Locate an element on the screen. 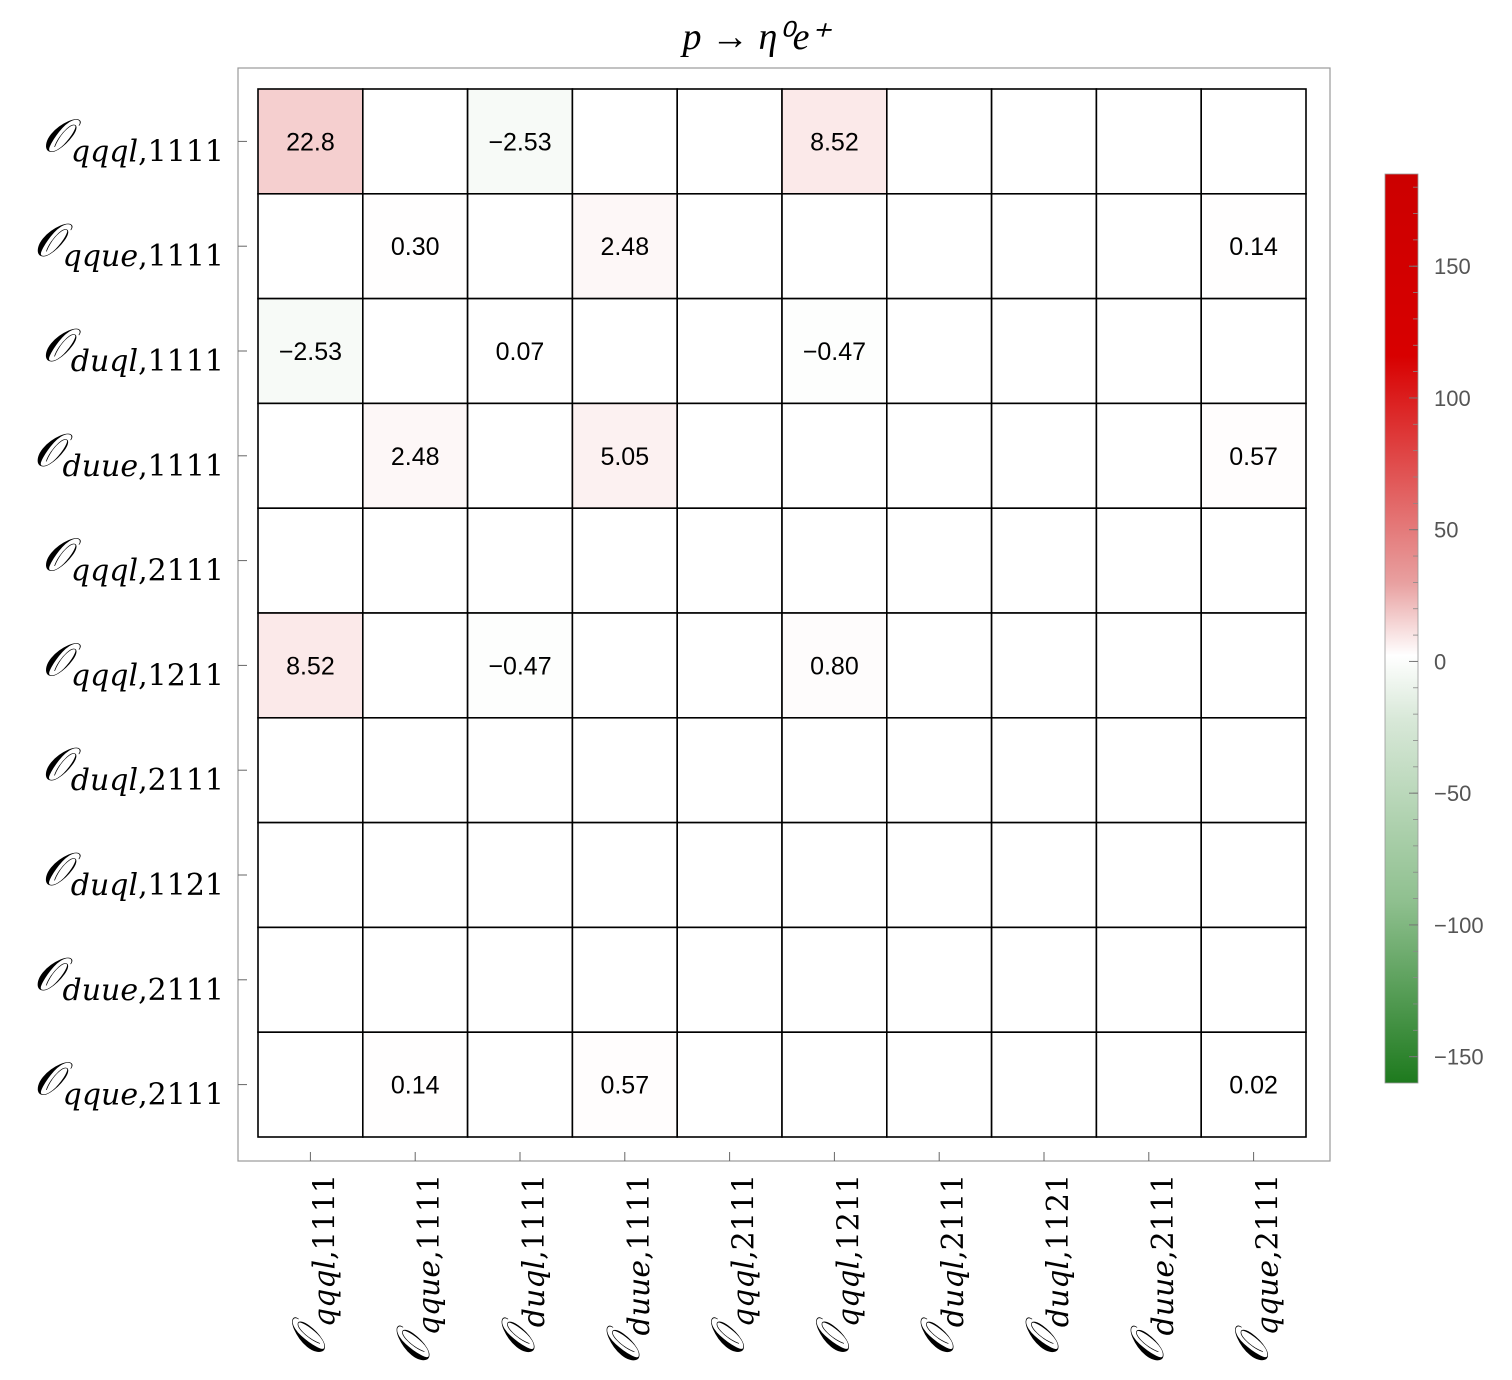  cell-value-label: 5.05 is located at coordinates (624, 457).